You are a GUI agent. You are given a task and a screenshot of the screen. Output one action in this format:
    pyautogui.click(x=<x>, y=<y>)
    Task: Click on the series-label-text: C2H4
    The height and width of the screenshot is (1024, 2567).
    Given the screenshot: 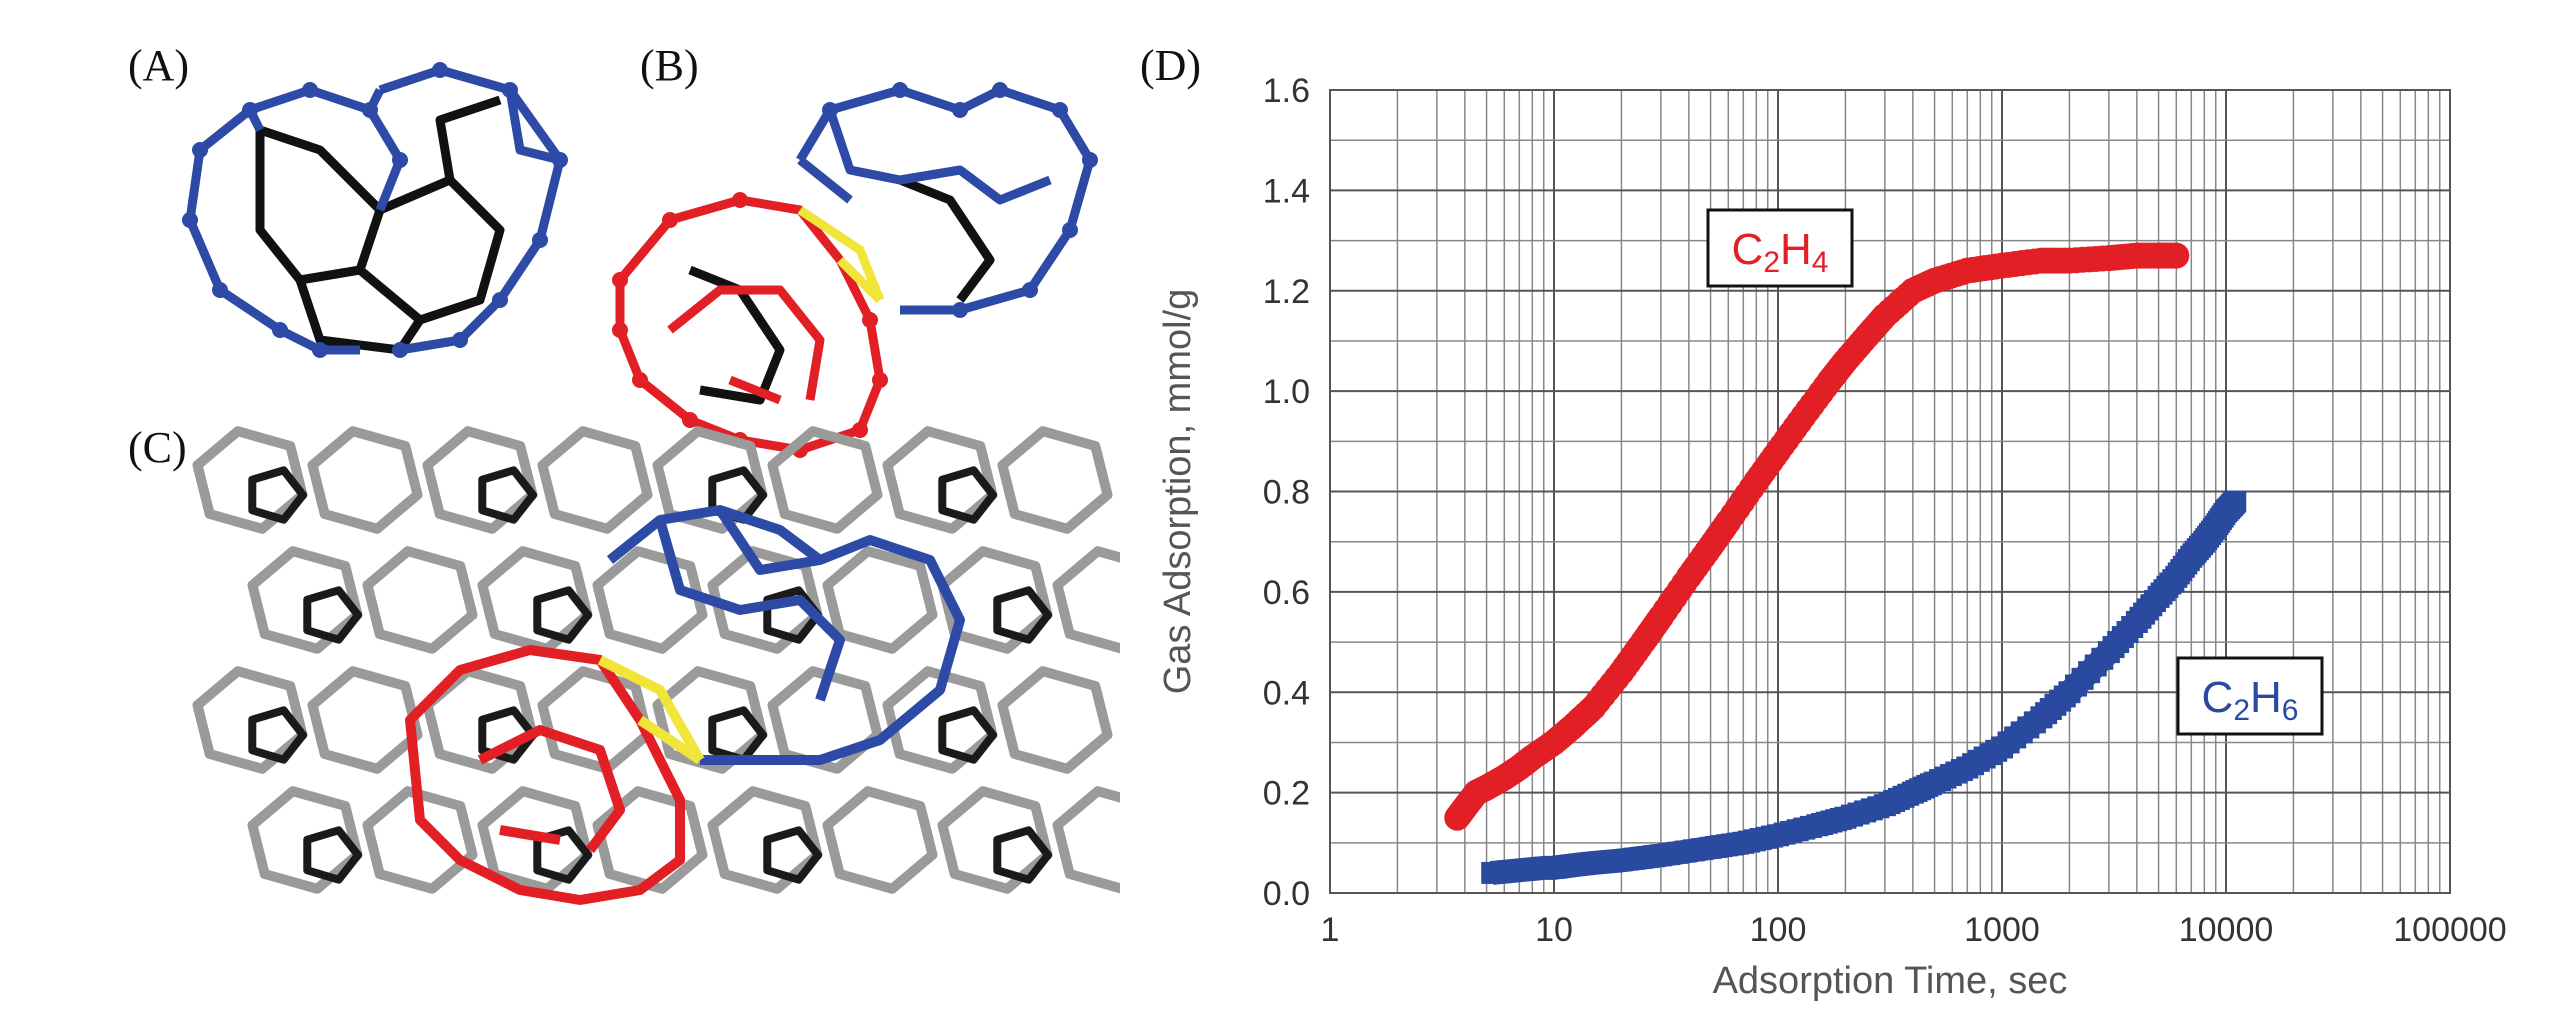 What is the action you would take?
    pyautogui.click(x=1780, y=252)
    